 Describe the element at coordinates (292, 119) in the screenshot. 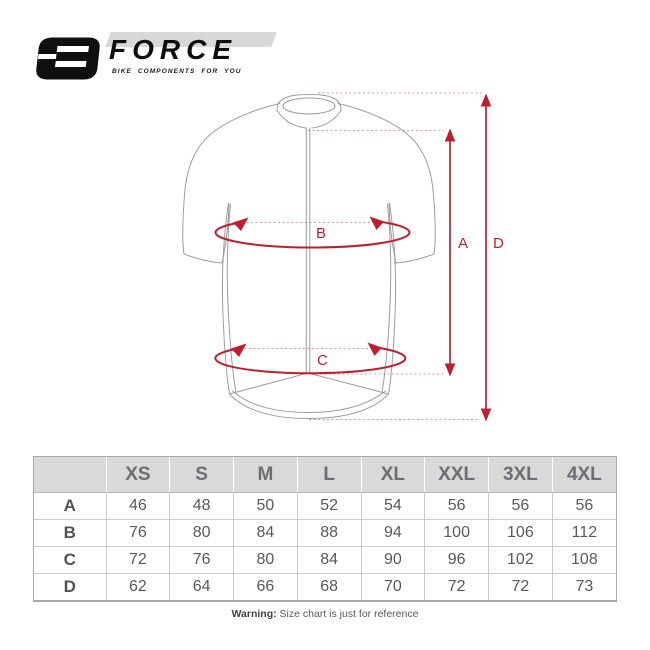

I see `collar-v-left` at that location.